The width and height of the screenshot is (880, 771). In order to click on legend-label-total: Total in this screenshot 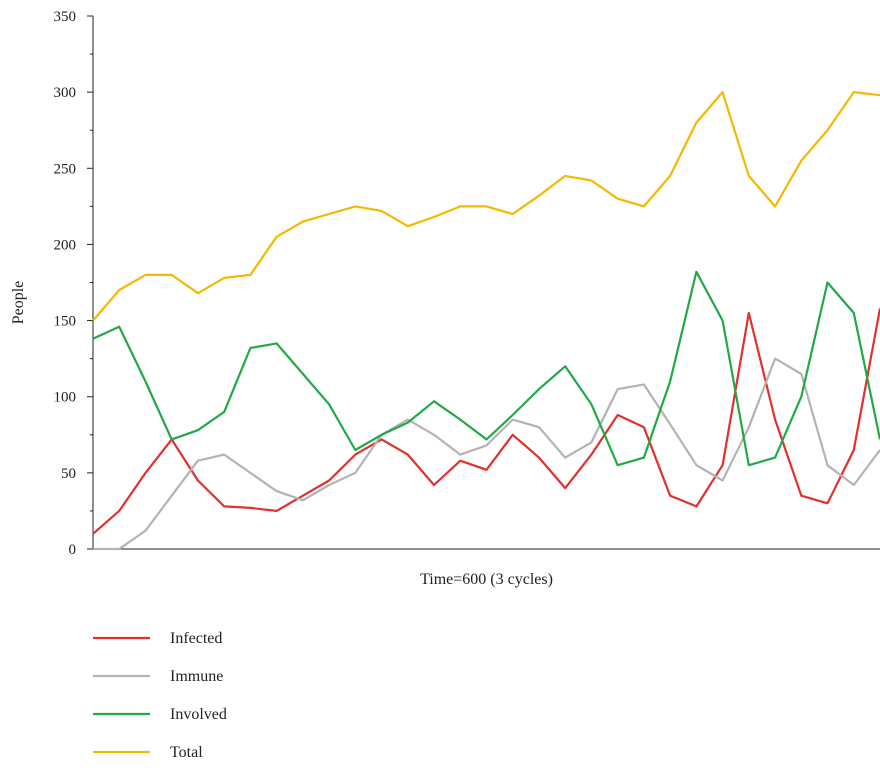, I will do `click(186, 752)`.